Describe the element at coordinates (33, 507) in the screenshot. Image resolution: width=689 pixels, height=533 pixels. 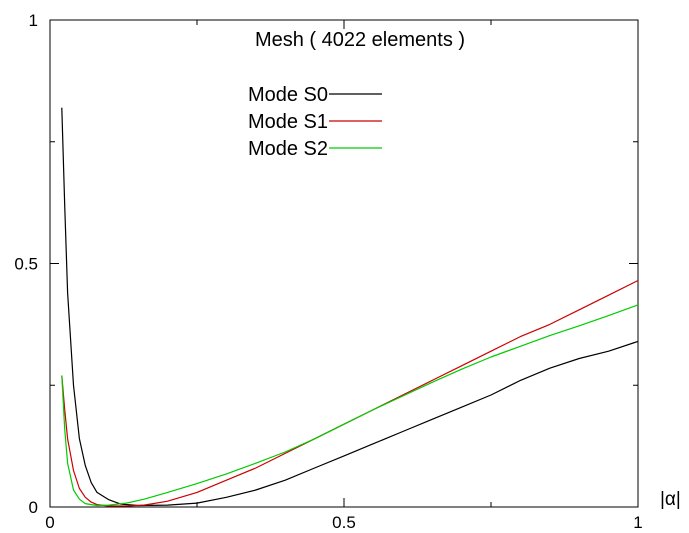
I see `y-tick-label: 0` at that location.